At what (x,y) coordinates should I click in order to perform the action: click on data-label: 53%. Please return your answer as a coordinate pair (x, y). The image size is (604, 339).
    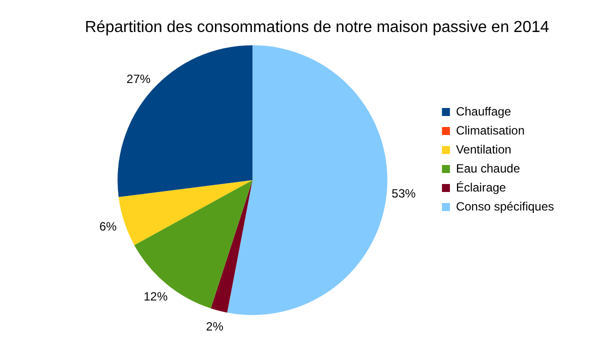
    Looking at the image, I should click on (404, 193).